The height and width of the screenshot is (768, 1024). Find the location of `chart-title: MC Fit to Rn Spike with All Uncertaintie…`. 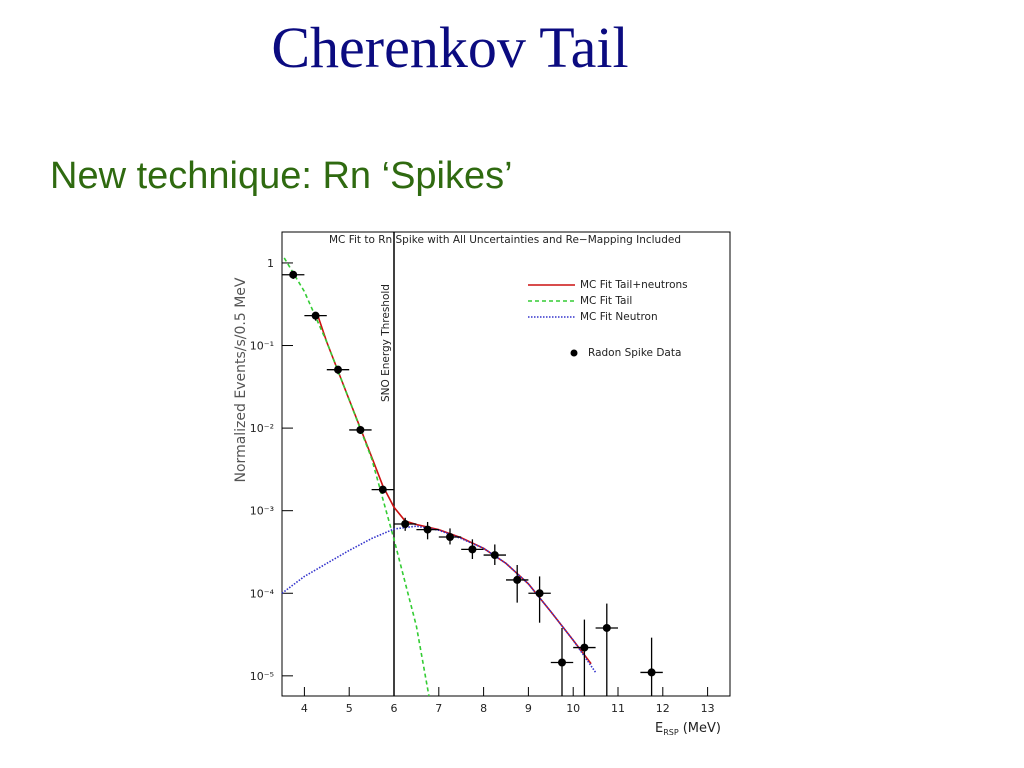

chart-title: MC Fit to Rn Spike with All Uncertaintie… is located at coordinates (505, 240).